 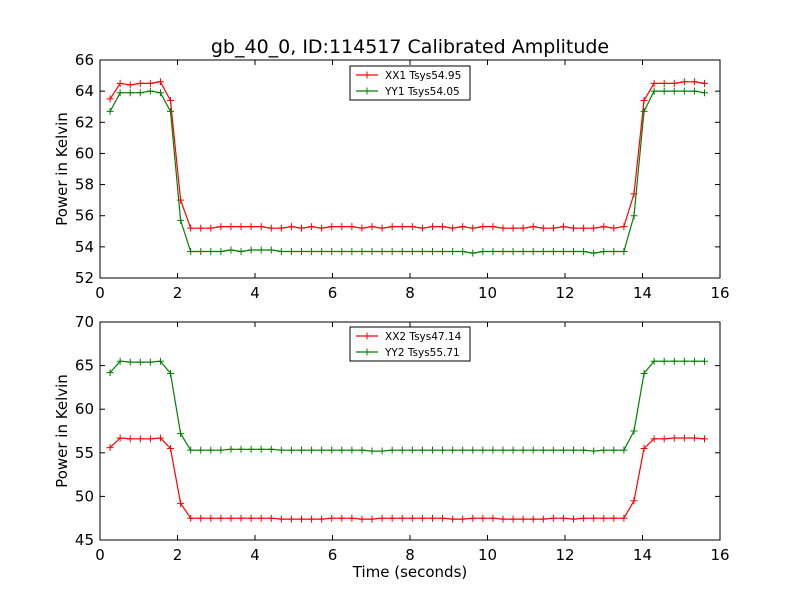 What do you see at coordinates (719, 293) in the screenshot?
I see `panel-1-x-tick-label: 16` at bounding box center [719, 293].